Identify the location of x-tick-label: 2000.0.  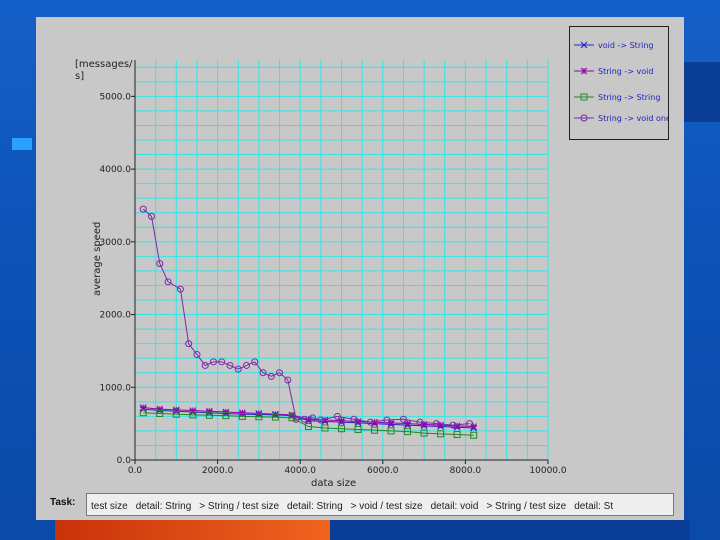
(218, 471).